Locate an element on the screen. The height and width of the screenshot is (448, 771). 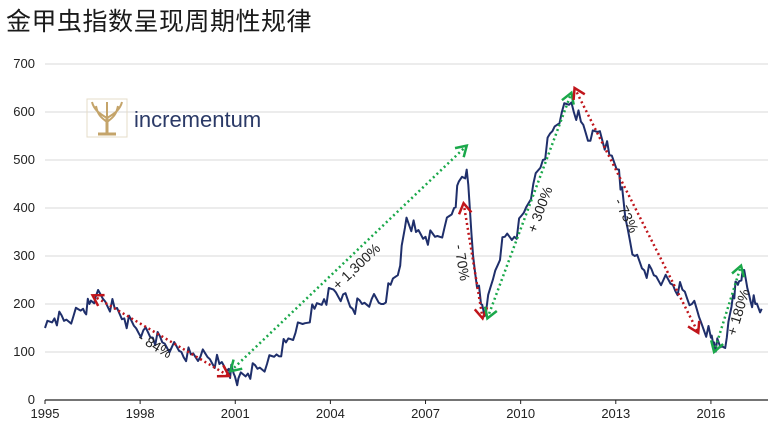
x-tick-label: 1998 is located at coordinates (140, 413).